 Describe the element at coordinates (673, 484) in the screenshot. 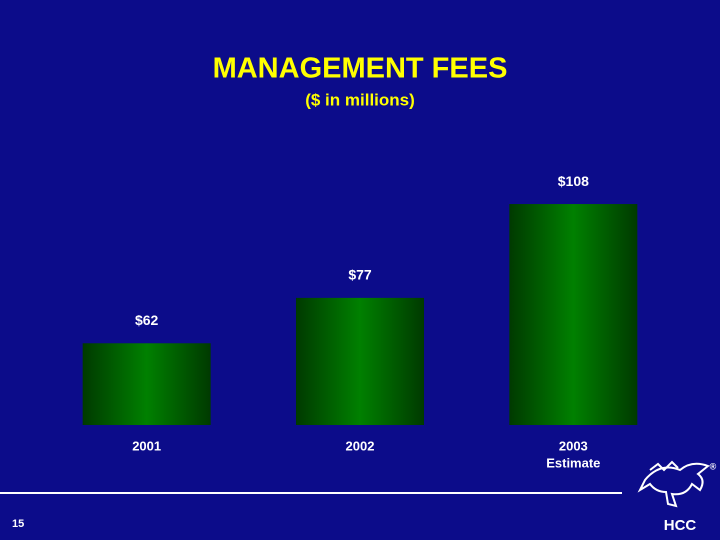

I see `logo` at that location.